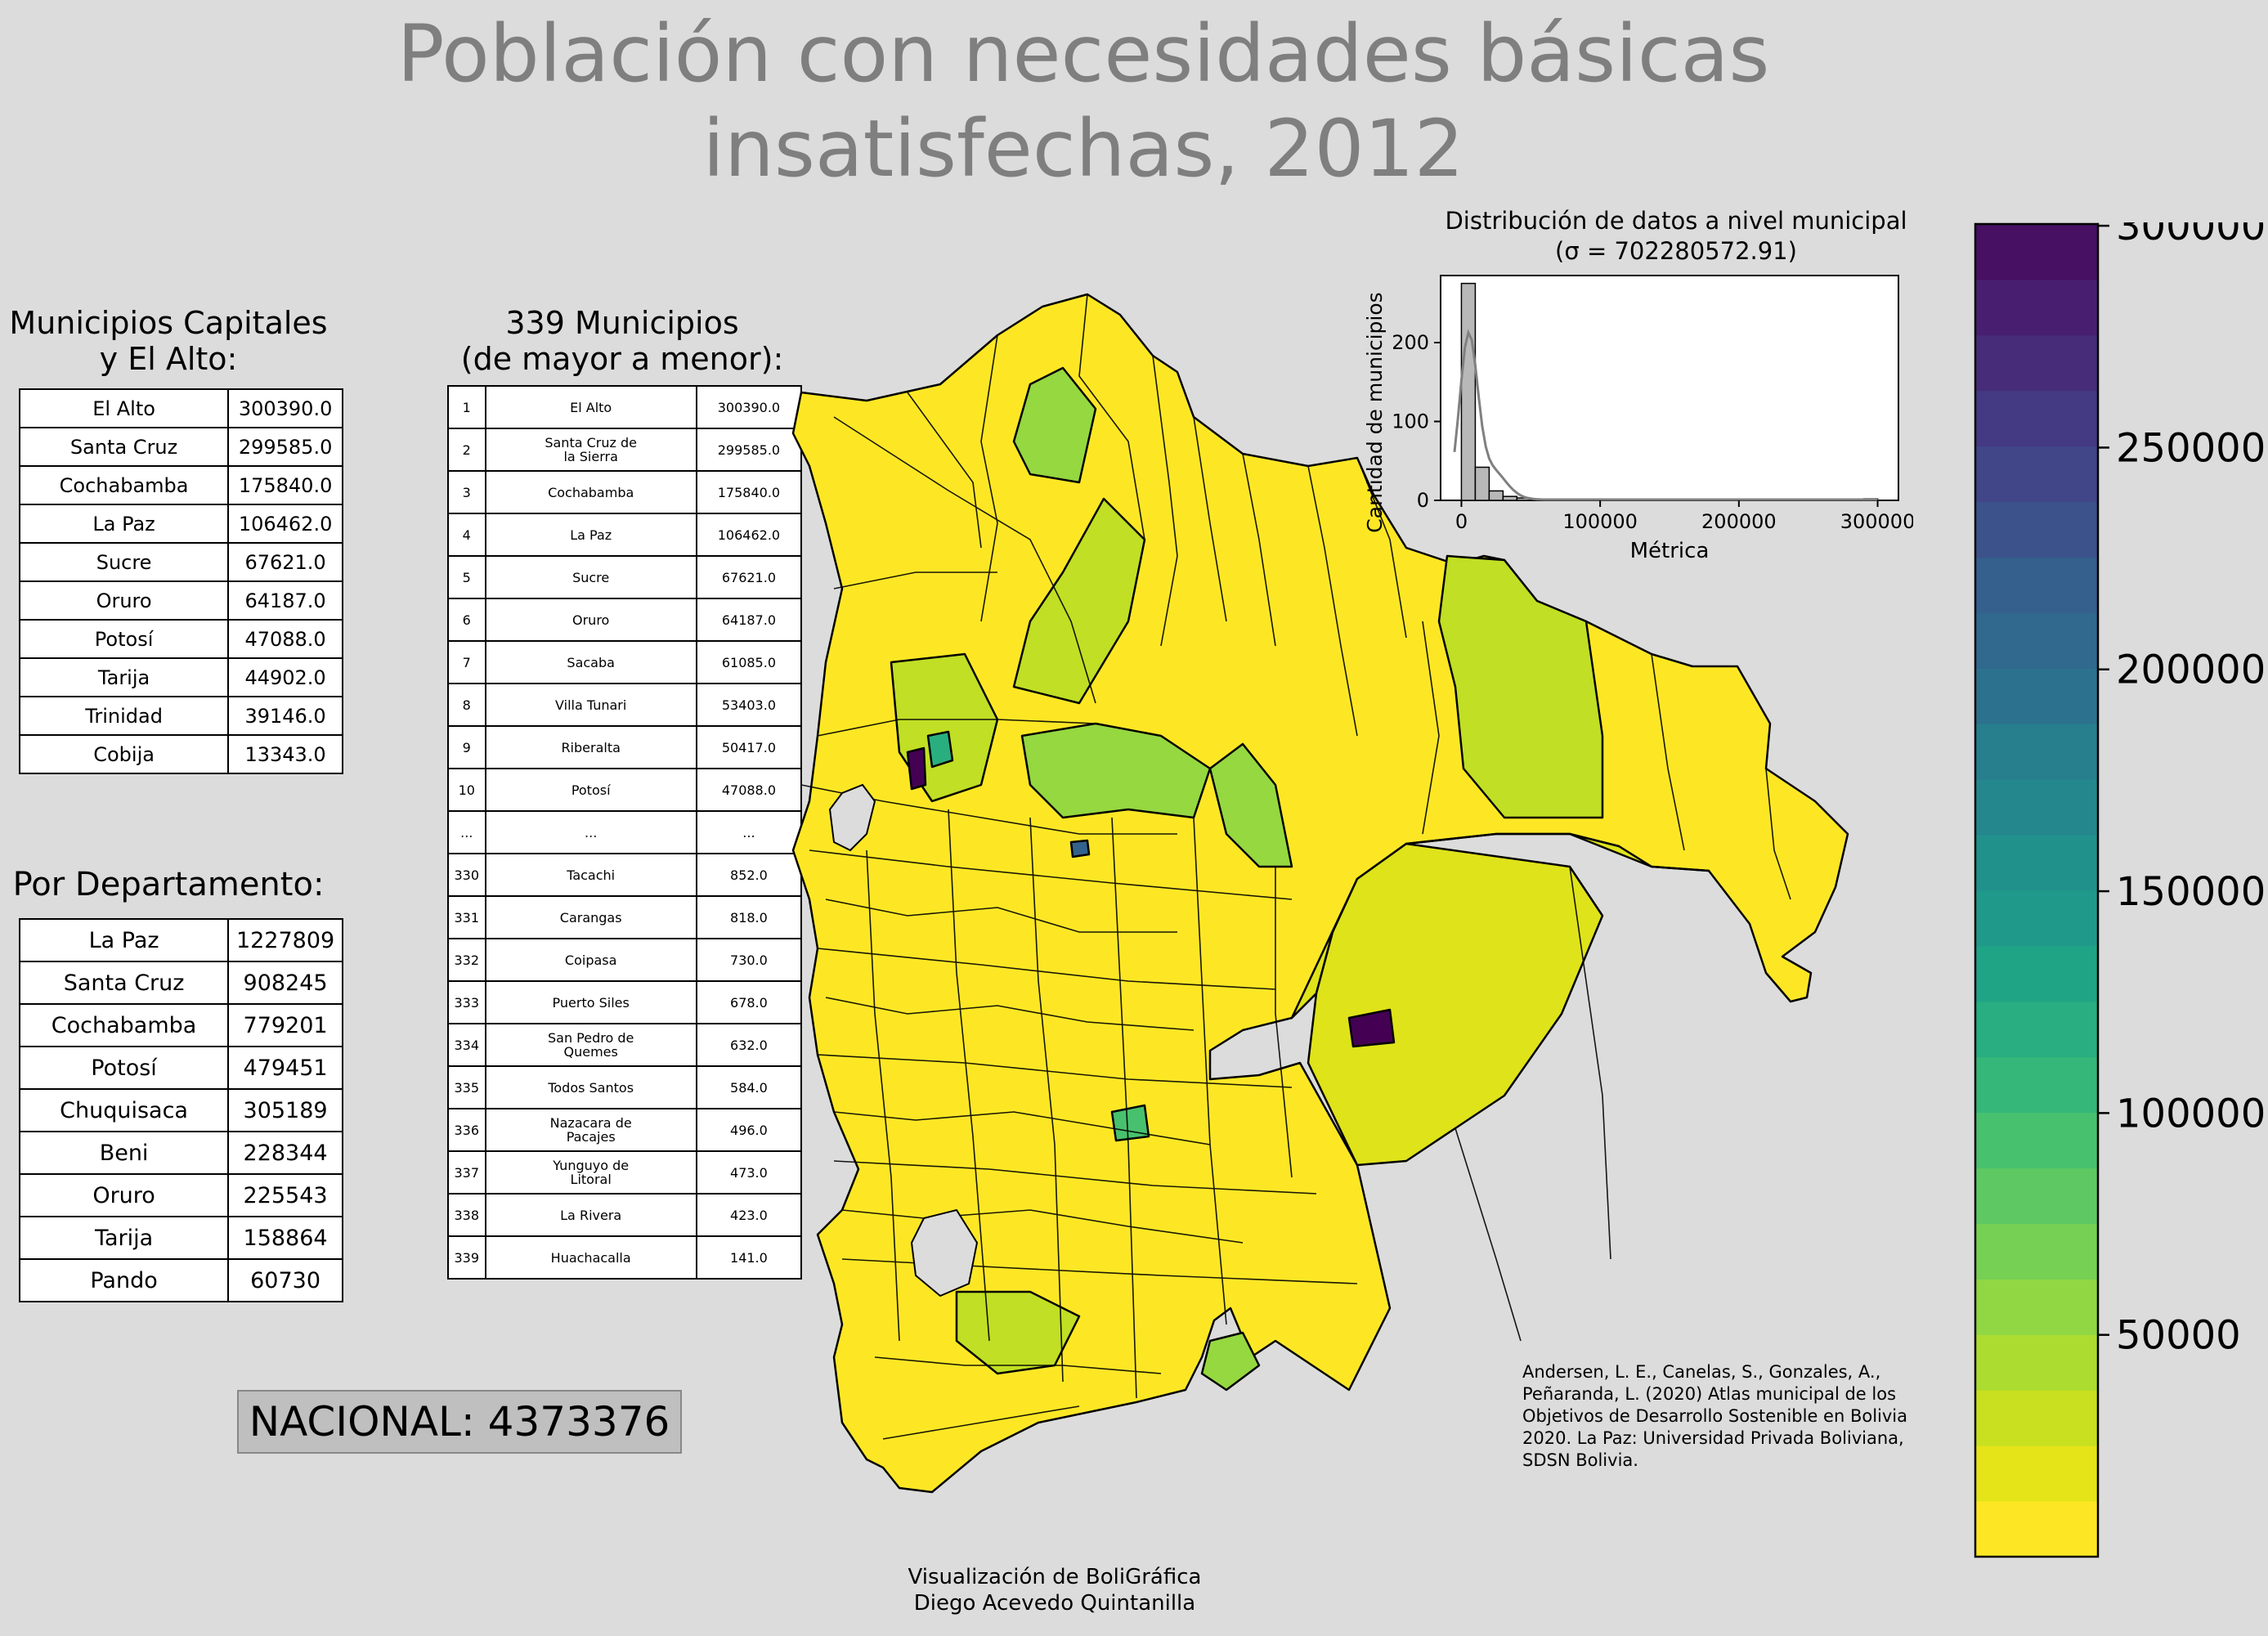 This screenshot has height=1636, width=2268. What do you see at coordinates (1669, 388) in the screenshot?
I see `histogram-plot-area` at bounding box center [1669, 388].